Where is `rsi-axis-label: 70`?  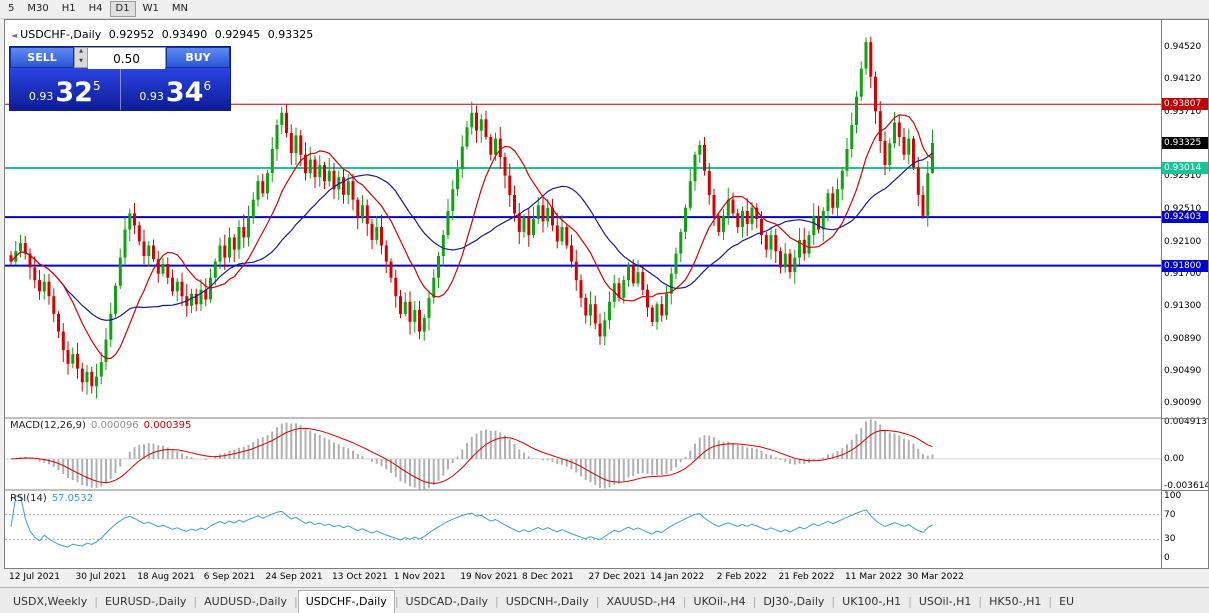 rsi-axis-label: 70 is located at coordinates (1170, 514).